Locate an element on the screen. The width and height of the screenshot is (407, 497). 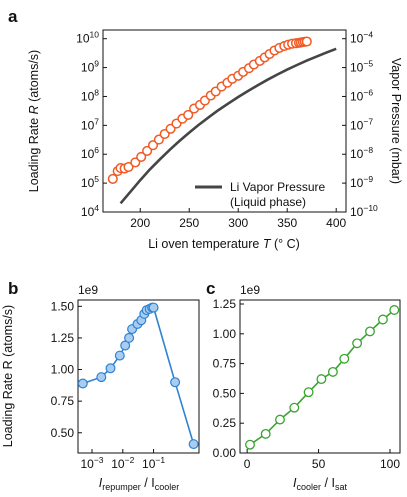
y2-tick-label: 10⁻⁶ is located at coordinates (361, 95).